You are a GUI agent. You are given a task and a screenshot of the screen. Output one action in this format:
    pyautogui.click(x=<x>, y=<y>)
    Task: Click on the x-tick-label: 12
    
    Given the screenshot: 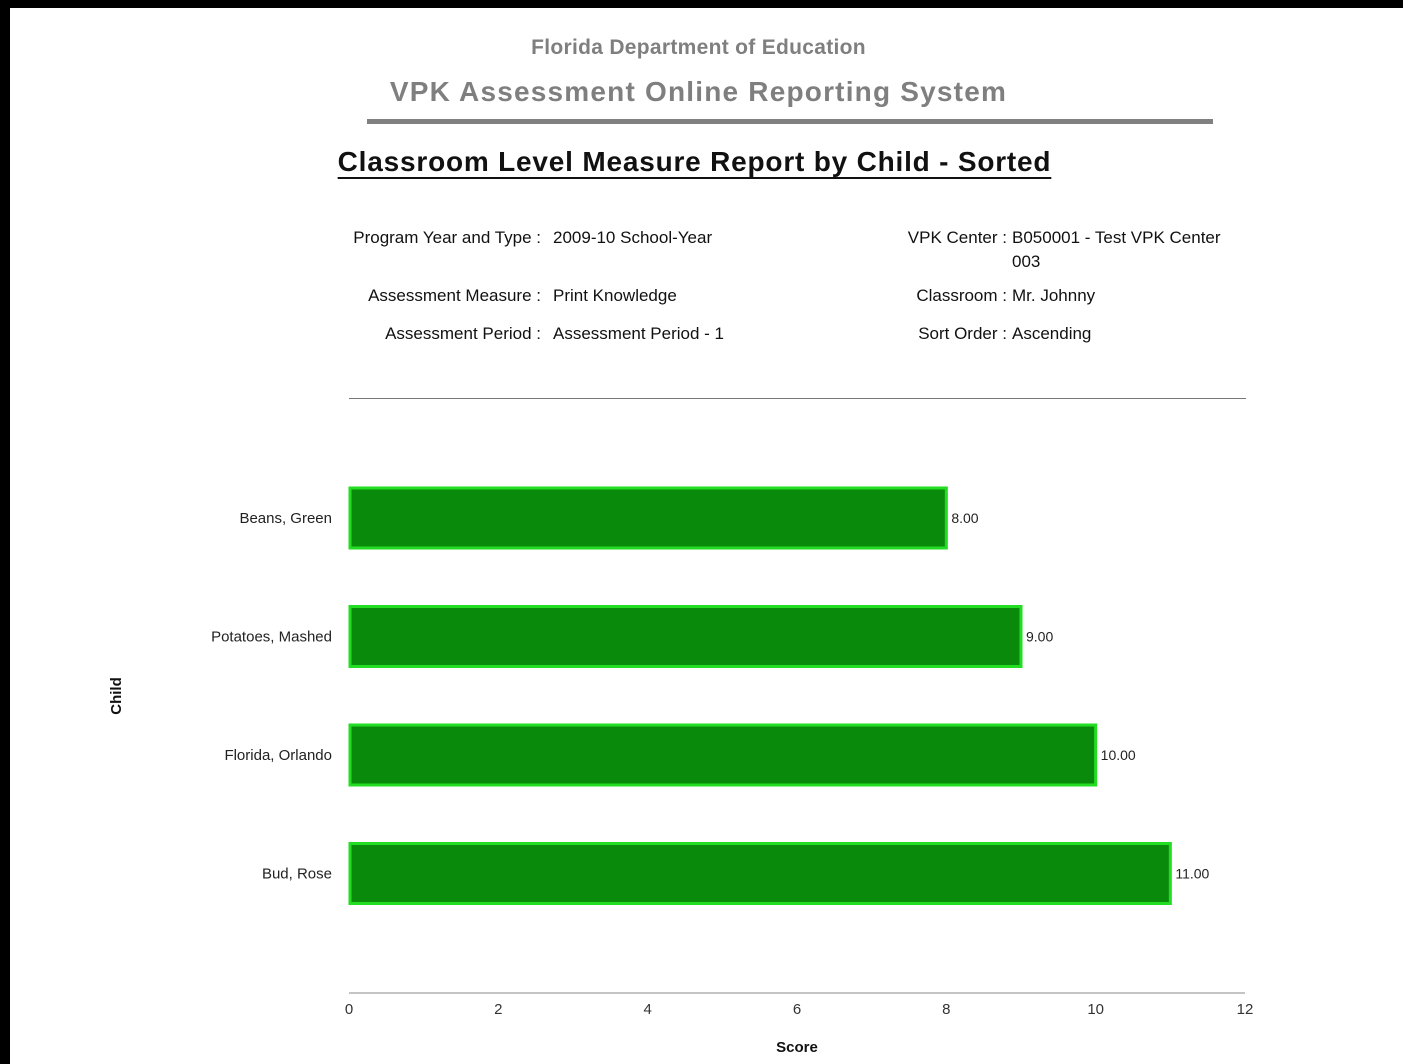 What is the action you would take?
    pyautogui.click(x=1245, y=1009)
    